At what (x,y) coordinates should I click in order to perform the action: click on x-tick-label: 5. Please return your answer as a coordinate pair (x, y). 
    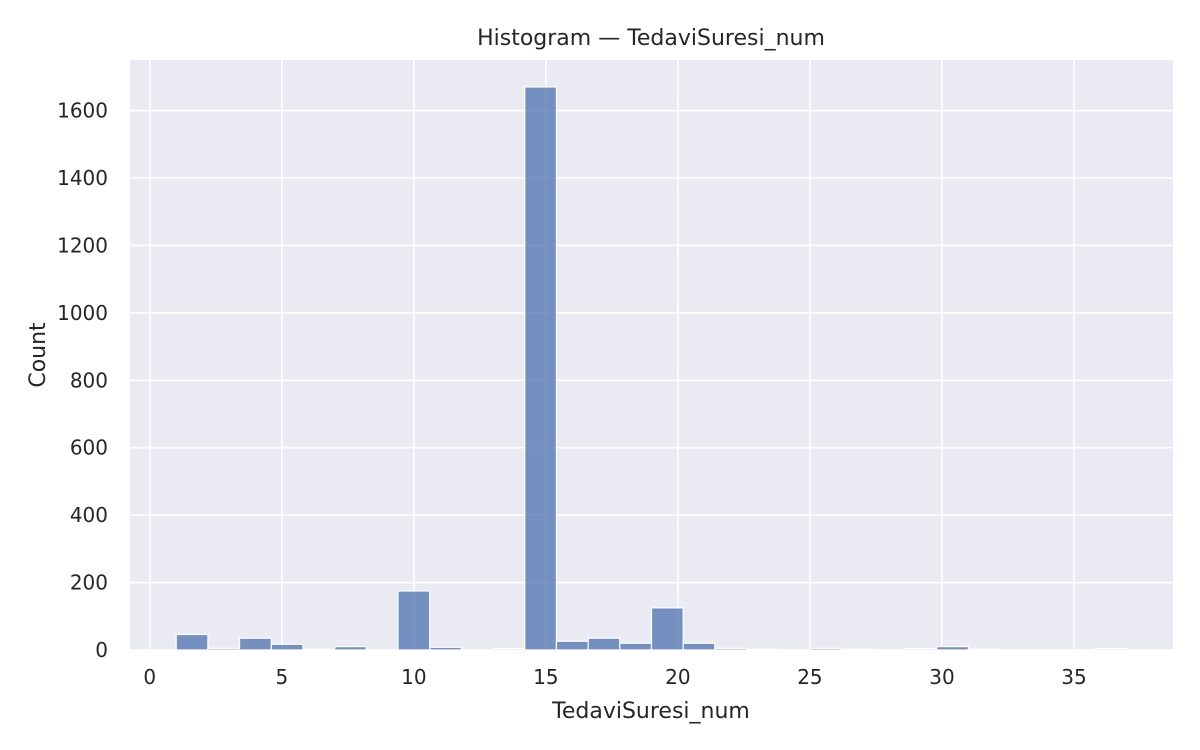
    Looking at the image, I should click on (281, 677).